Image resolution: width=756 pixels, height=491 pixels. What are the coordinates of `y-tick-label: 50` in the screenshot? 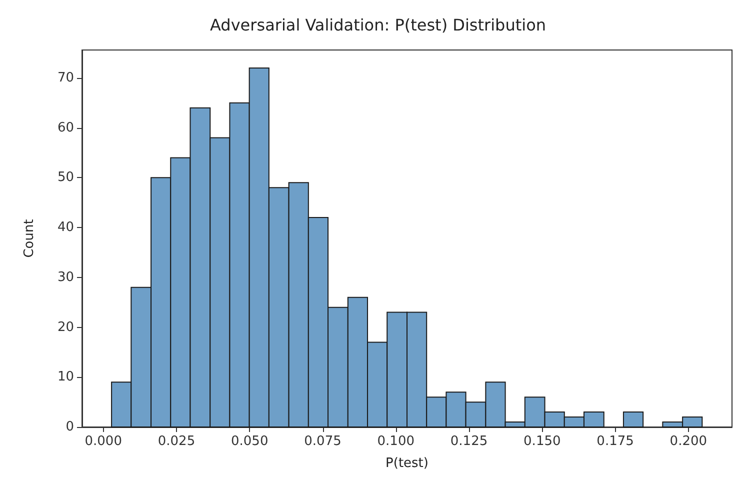 It's located at (65, 178).